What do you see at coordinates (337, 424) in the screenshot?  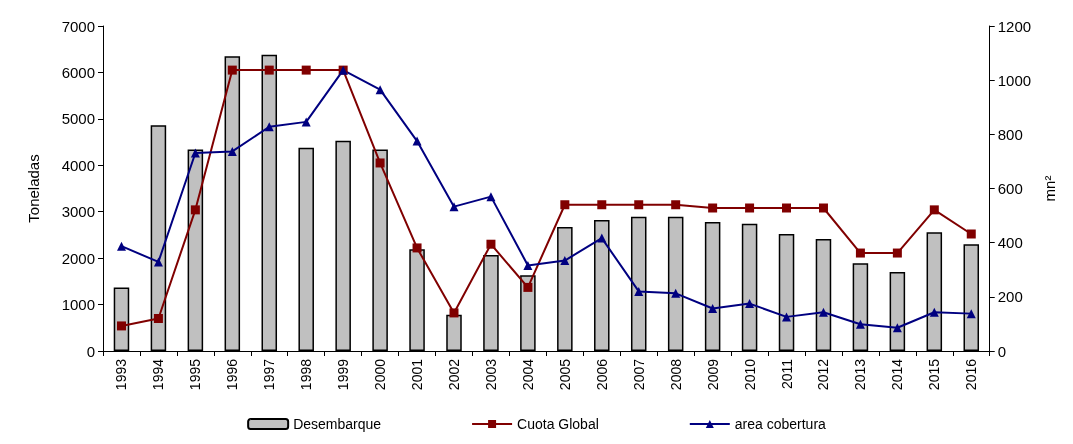 I see `legend-label: Desembarque` at bounding box center [337, 424].